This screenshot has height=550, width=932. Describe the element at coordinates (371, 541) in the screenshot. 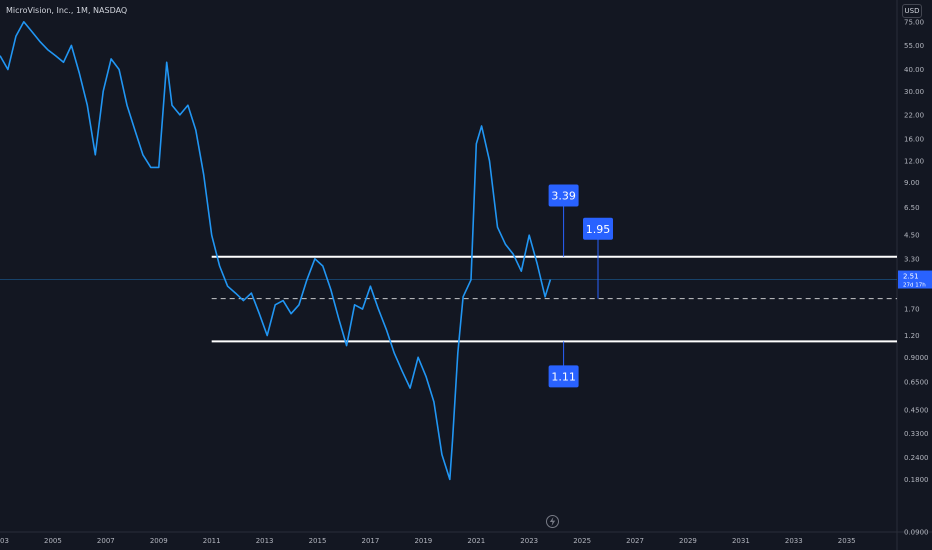

I see `x-tick-label: 2017` at that location.